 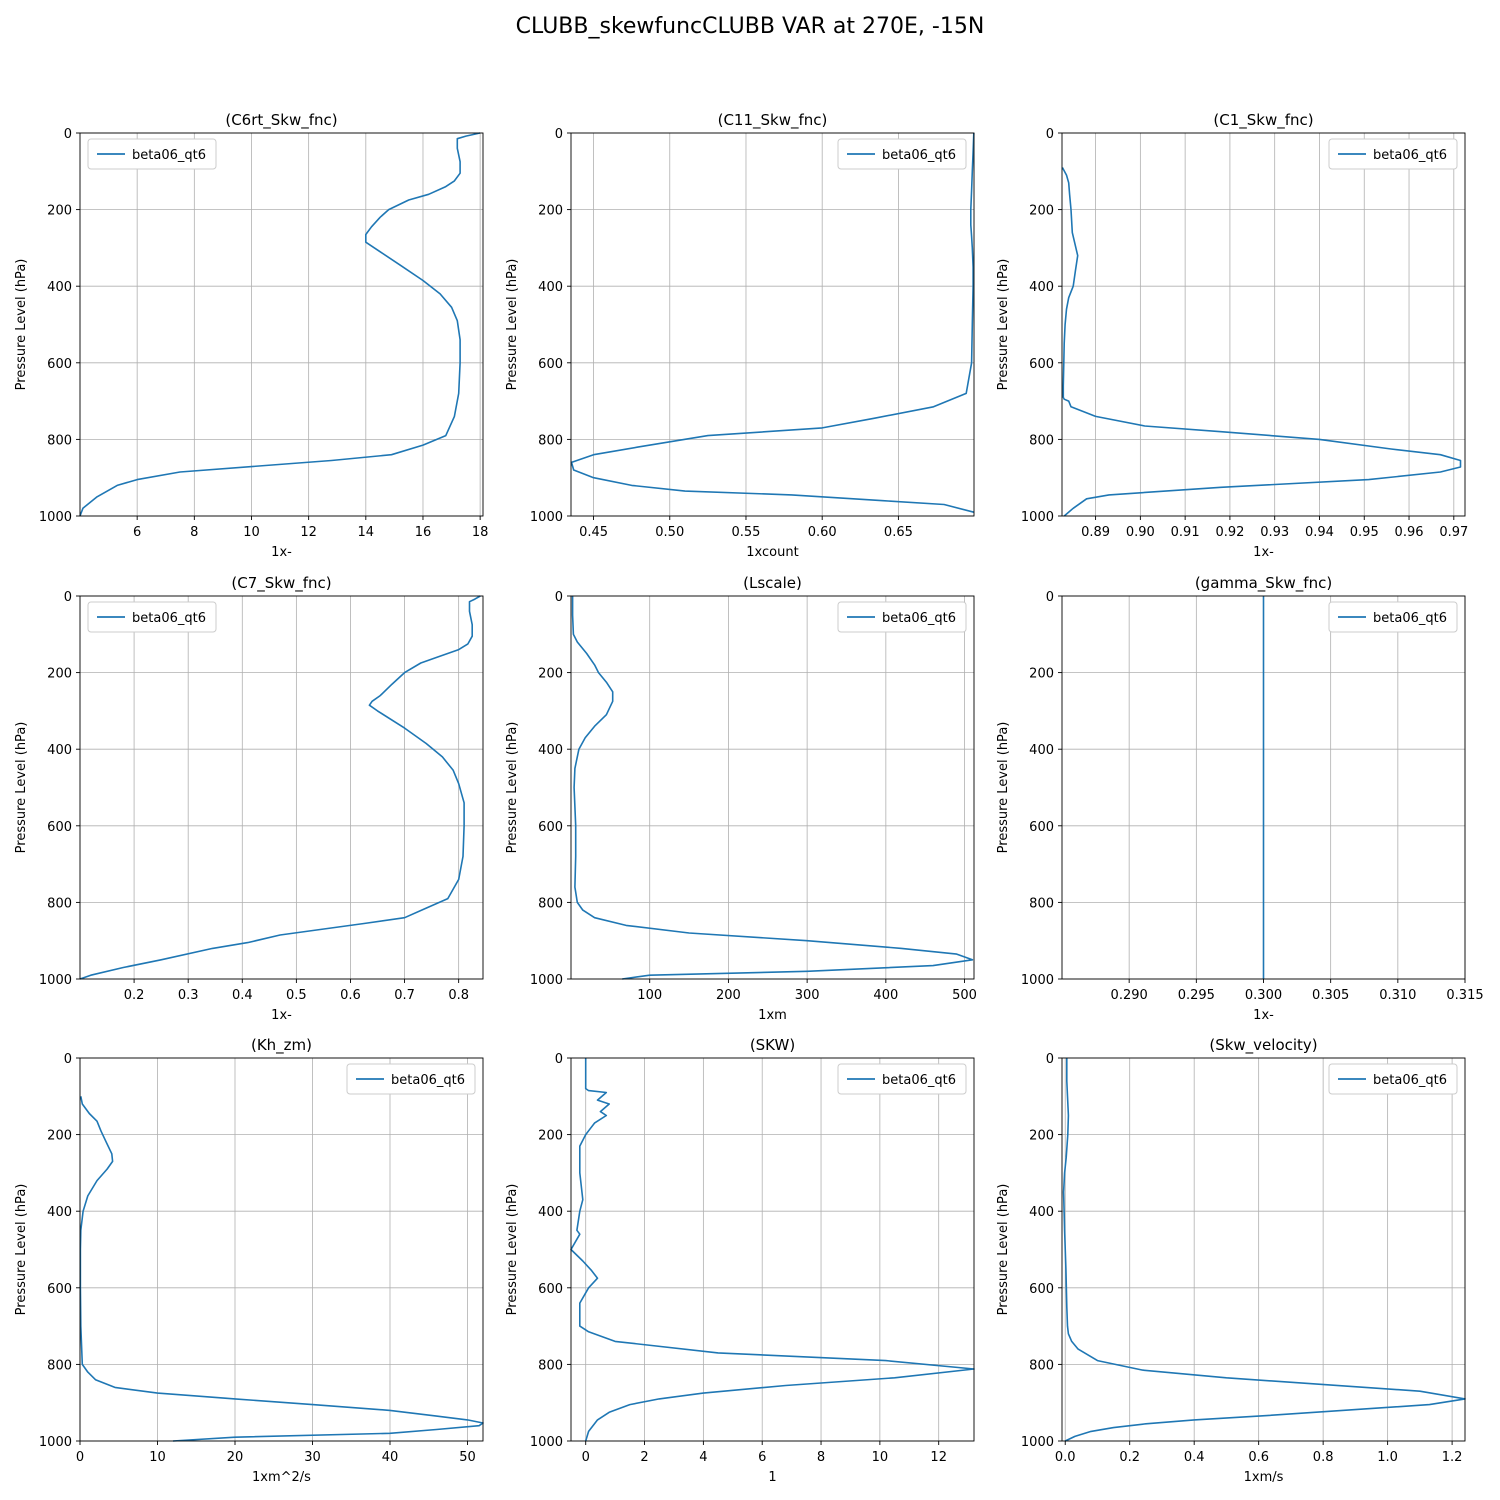 I want to click on x-tick-label: 0.60, so click(x=822, y=532).